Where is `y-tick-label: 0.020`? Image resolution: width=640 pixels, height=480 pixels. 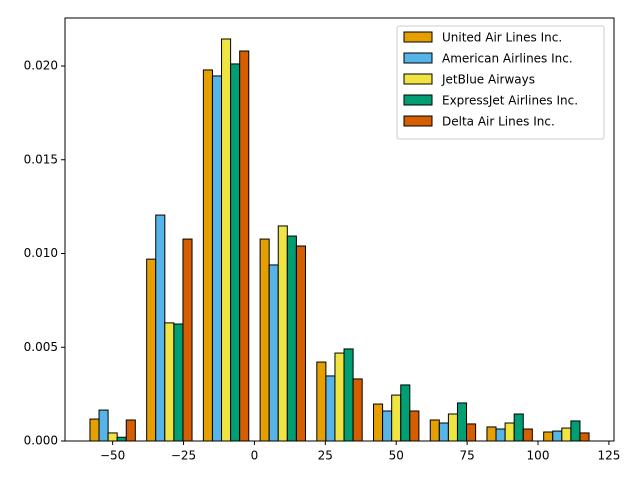 y-tick-label: 0.020 is located at coordinates (41, 66).